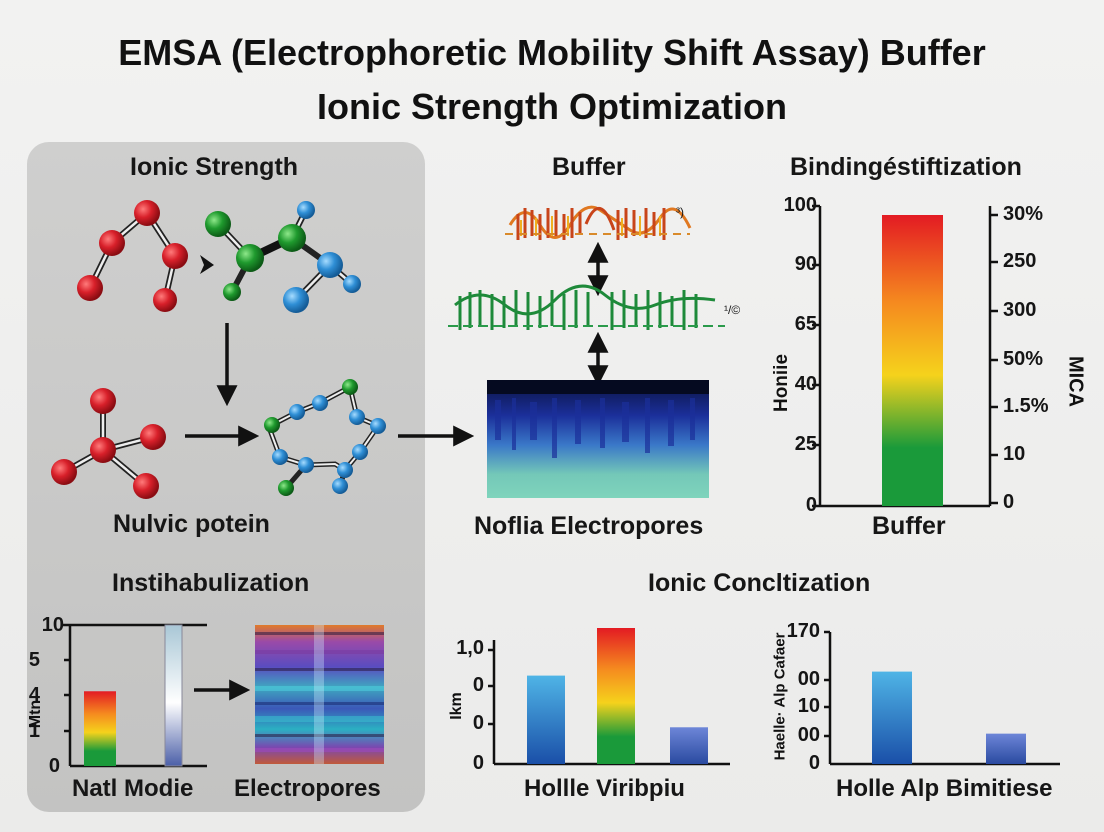 Image resolution: width=1104 pixels, height=832 pixels. What do you see at coordinates (803, 631) in the screenshot?
I see `ionic2-tick-0: 170` at bounding box center [803, 631].